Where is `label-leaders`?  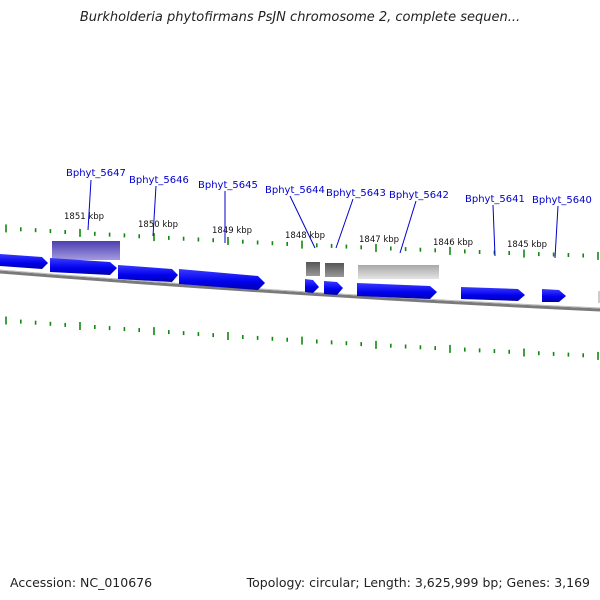
label-leaders is located at coordinates (323, 219).